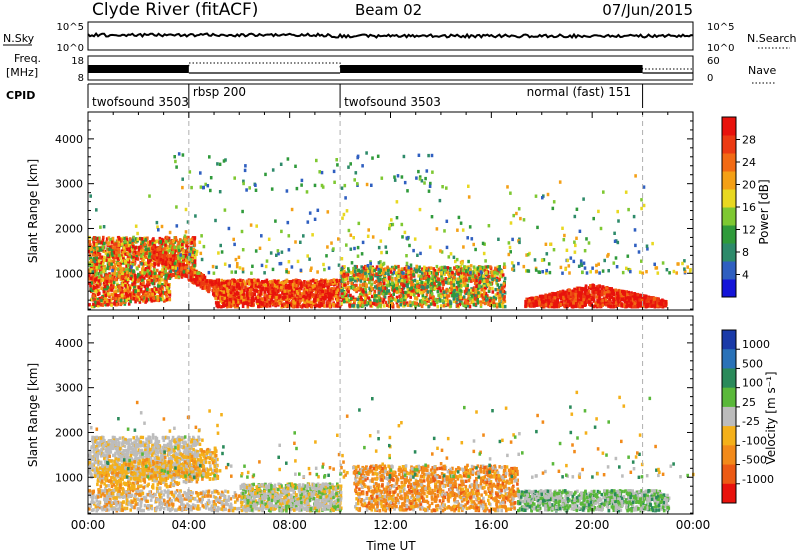 The height and width of the screenshot is (559, 800). Describe the element at coordinates (772, 38) in the screenshot. I see `nsearch-label: N.Search` at that location.